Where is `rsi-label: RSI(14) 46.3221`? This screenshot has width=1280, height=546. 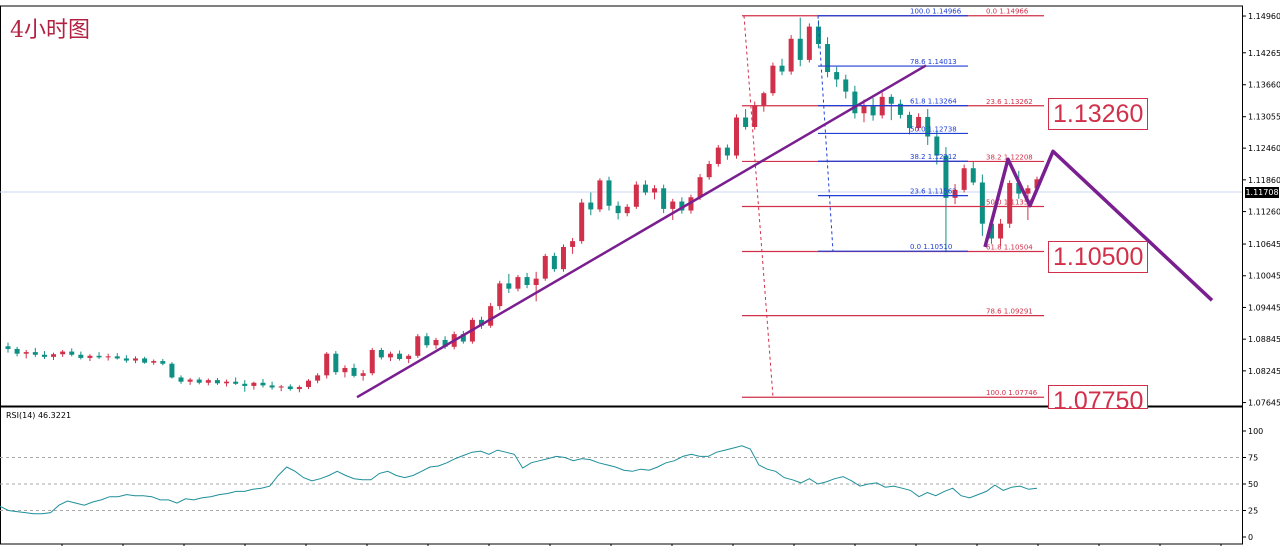 rsi-label: RSI(14) 46.3221 is located at coordinates (39, 415).